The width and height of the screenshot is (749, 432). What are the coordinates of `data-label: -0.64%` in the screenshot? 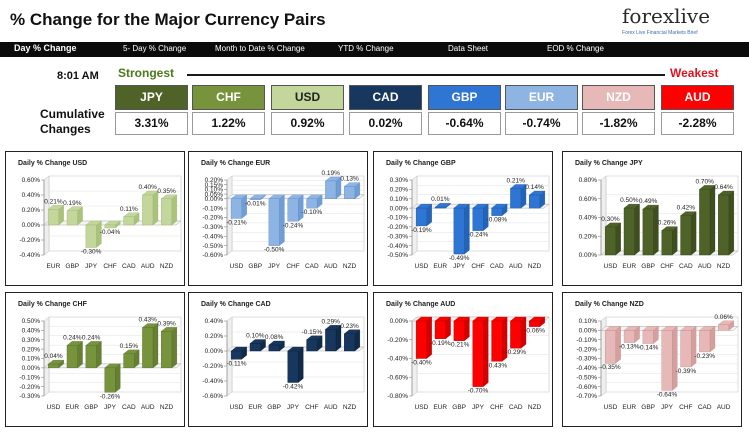 It's located at (667, 394).